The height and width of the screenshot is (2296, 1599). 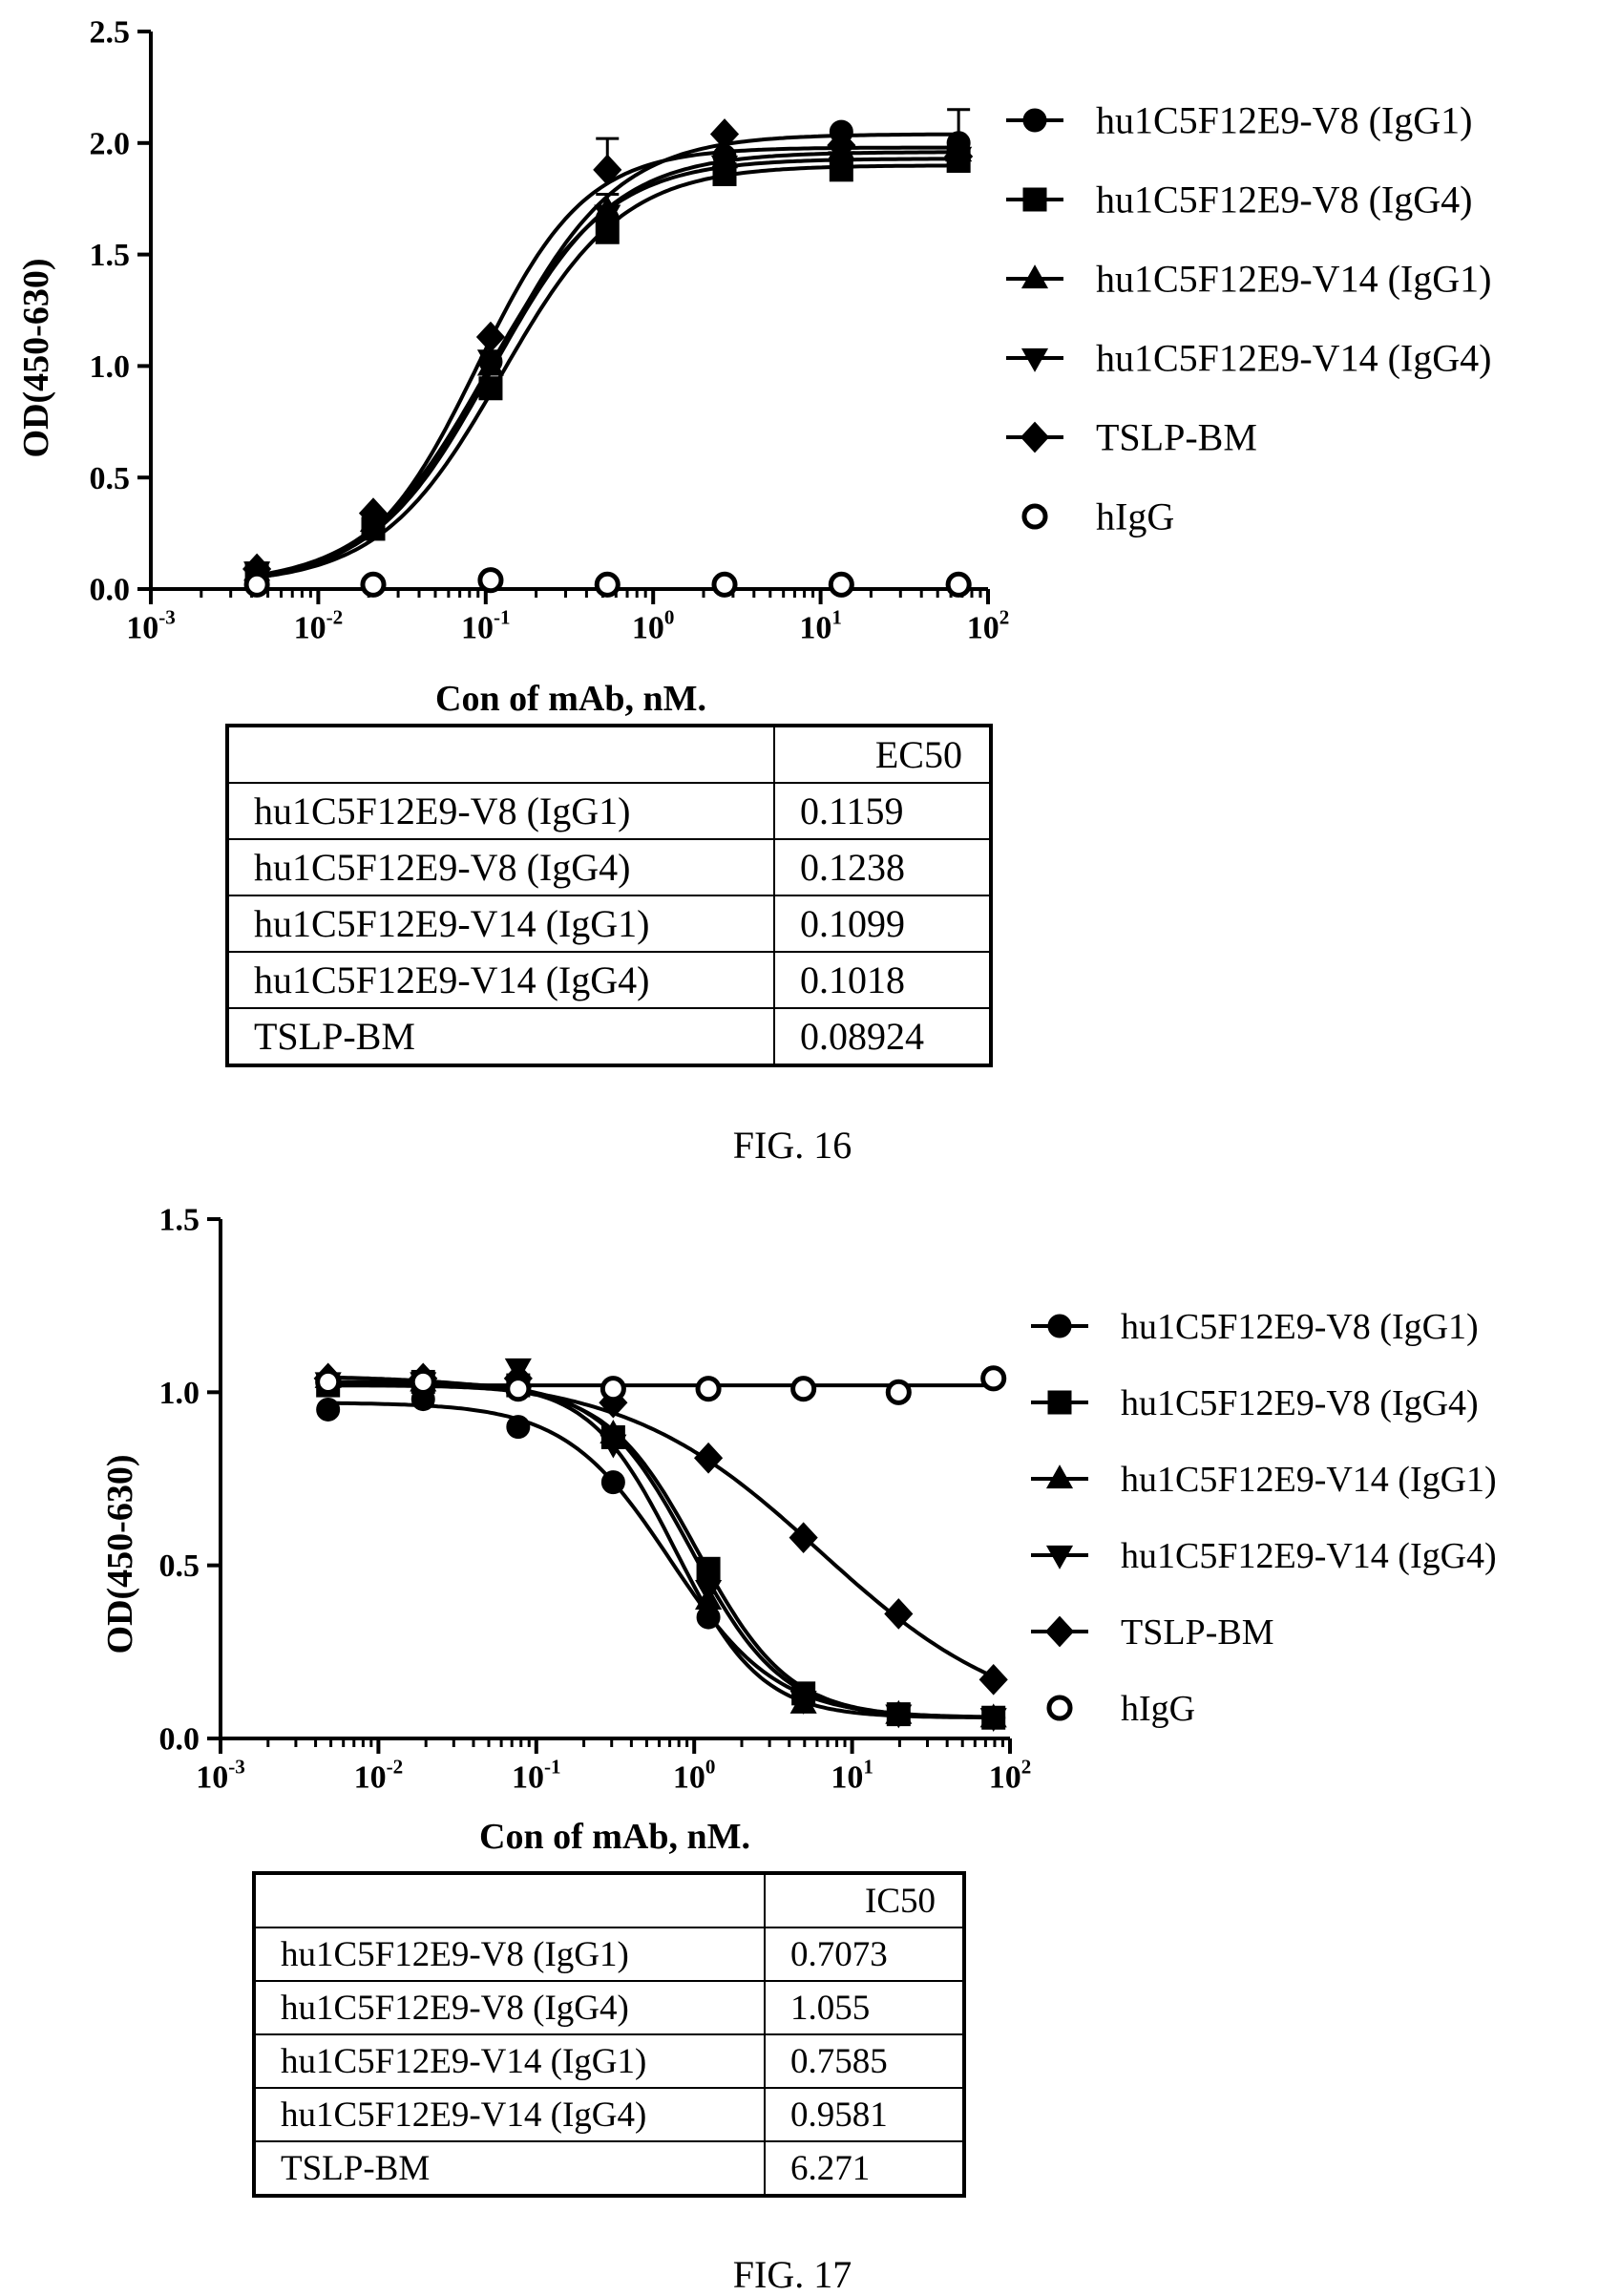 What do you see at coordinates (120, 1554) in the screenshot?
I see `fig17-y-axis-title: OD(450-630)` at bounding box center [120, 1554].